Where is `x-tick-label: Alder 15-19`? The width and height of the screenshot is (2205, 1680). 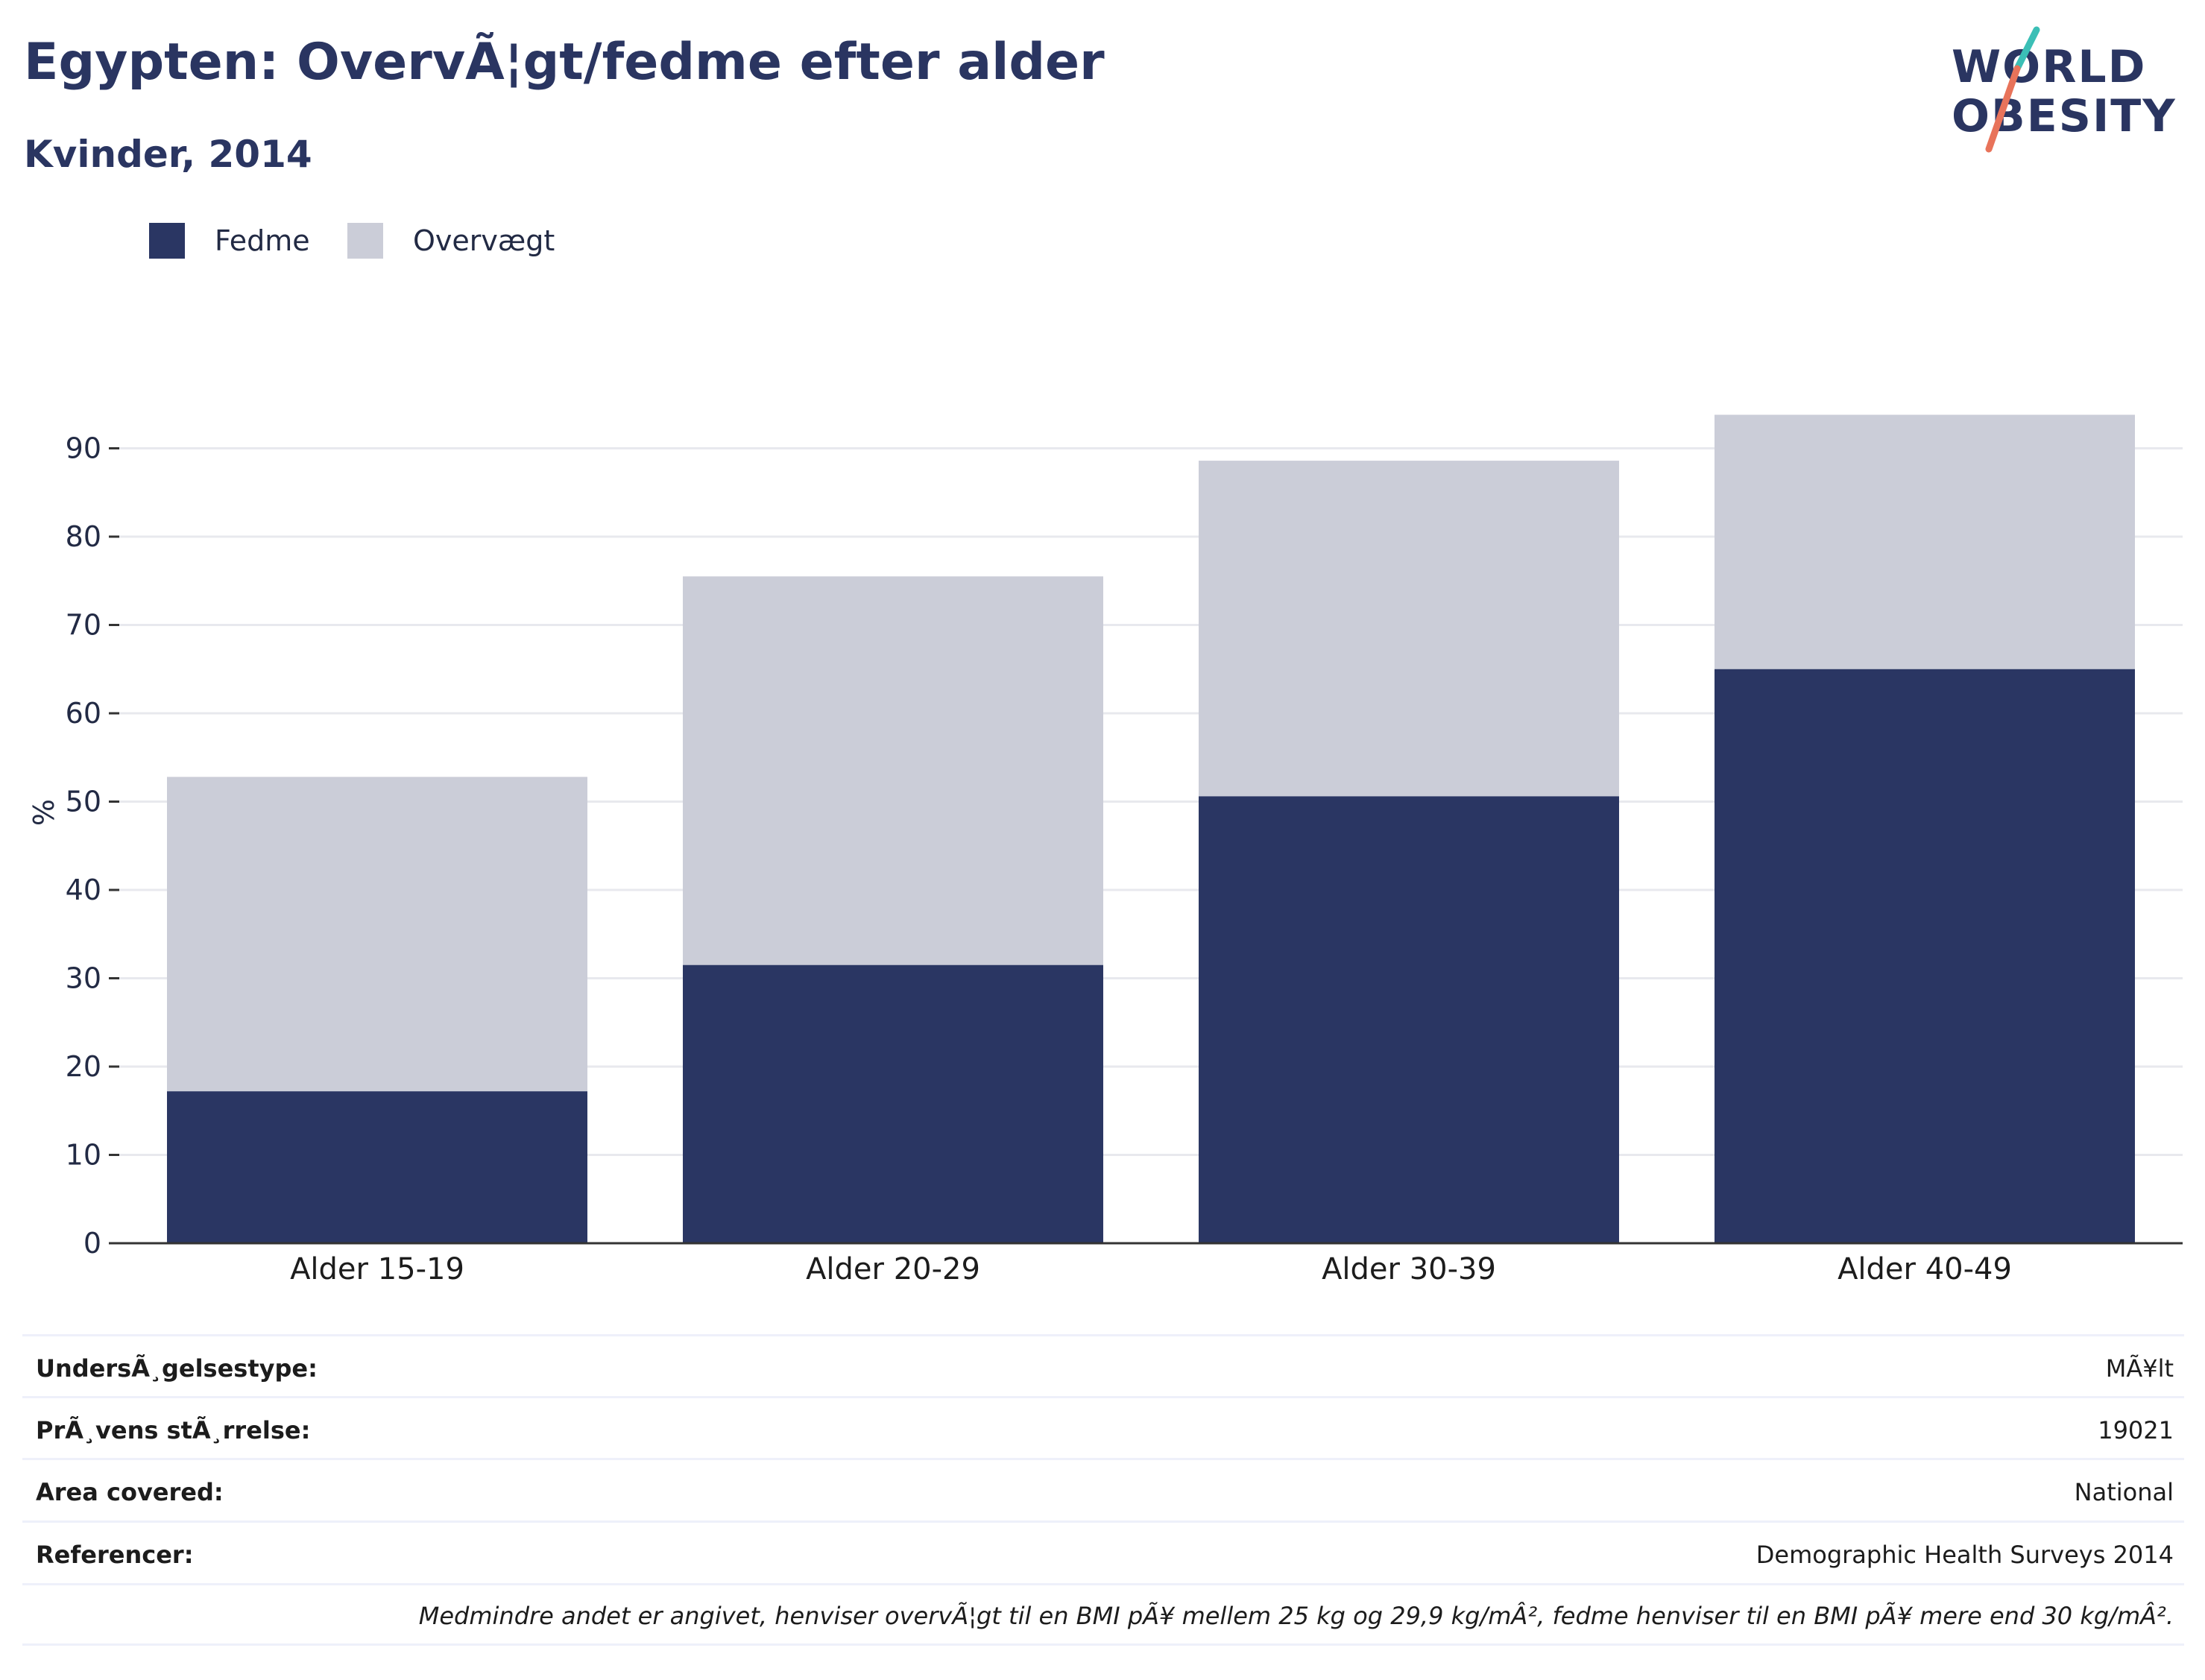 x-tick-label: Alder 15-19 is located at coordinates (377, 1269).